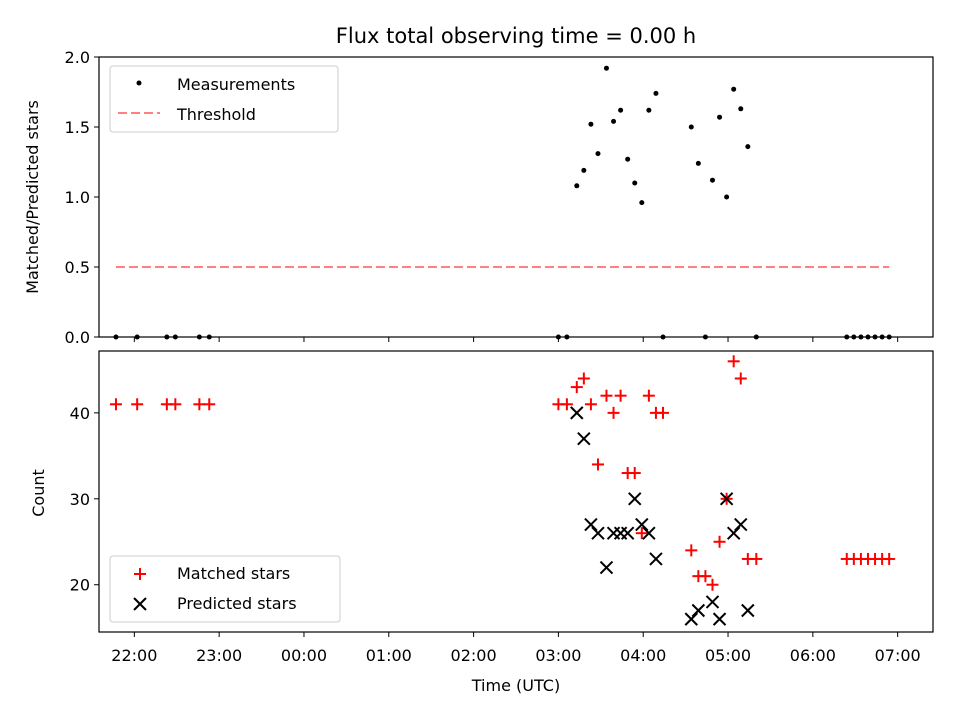 This screenshot has width=960, height=720. What do you see at coordinates (216, 114) in the screenshot?
I see `legend-threshold-label: Threshold` at bounding box center [216, 114].